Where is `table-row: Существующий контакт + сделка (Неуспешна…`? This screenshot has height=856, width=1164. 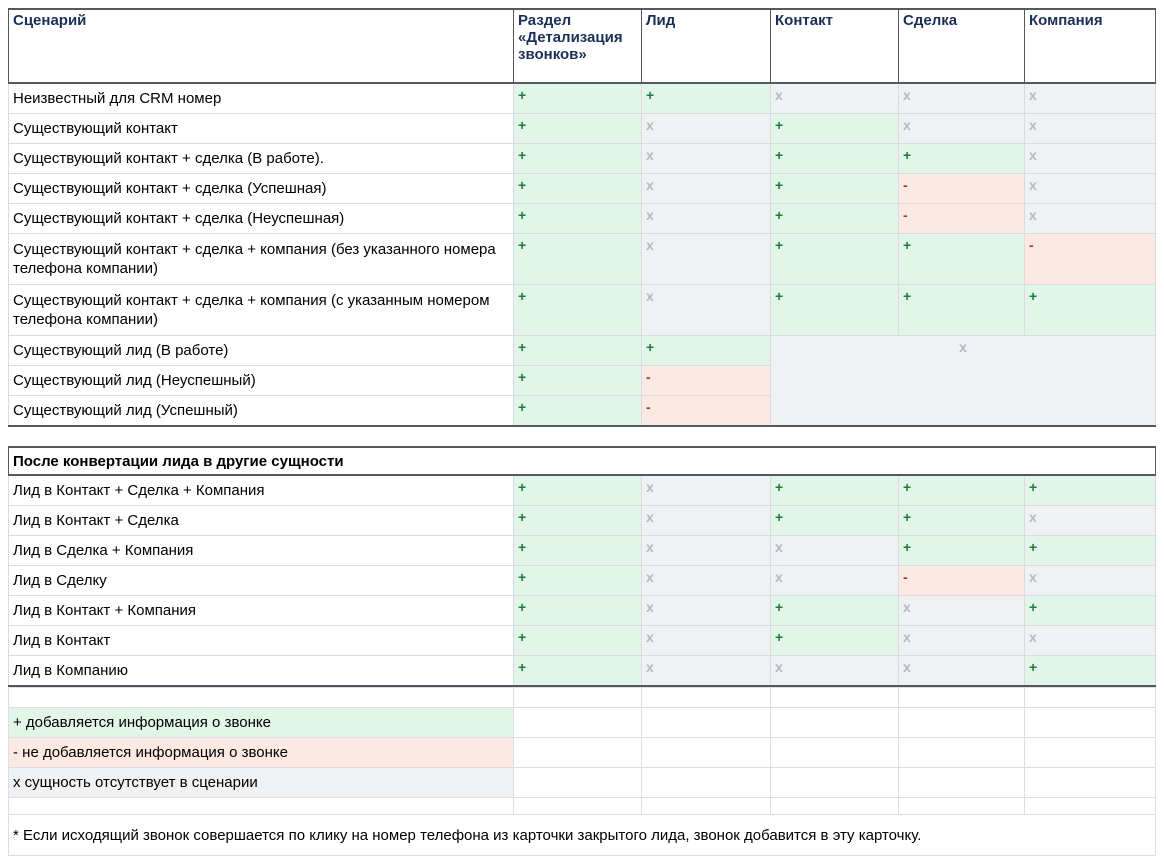 table-row: Существующий контакт + сделка (Неуспешна… is located at coordinates (582, 218).